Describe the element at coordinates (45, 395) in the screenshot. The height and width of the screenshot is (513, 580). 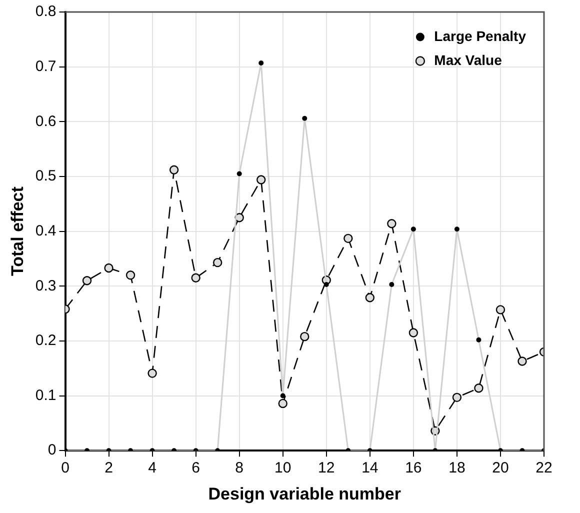
I see `y-tick-label: 0.1` at that location.